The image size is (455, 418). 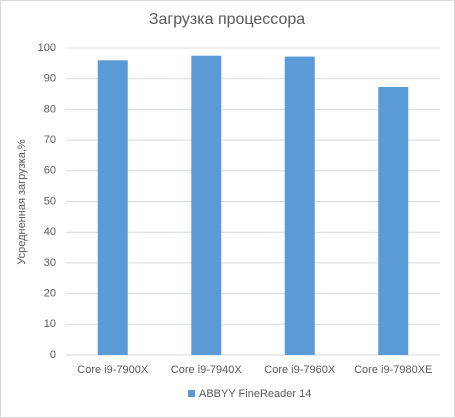 What do you see at coordinates (50, 109) in the screenshot?
I see `y-tick-label: 80` at bounding box center [50, 109].